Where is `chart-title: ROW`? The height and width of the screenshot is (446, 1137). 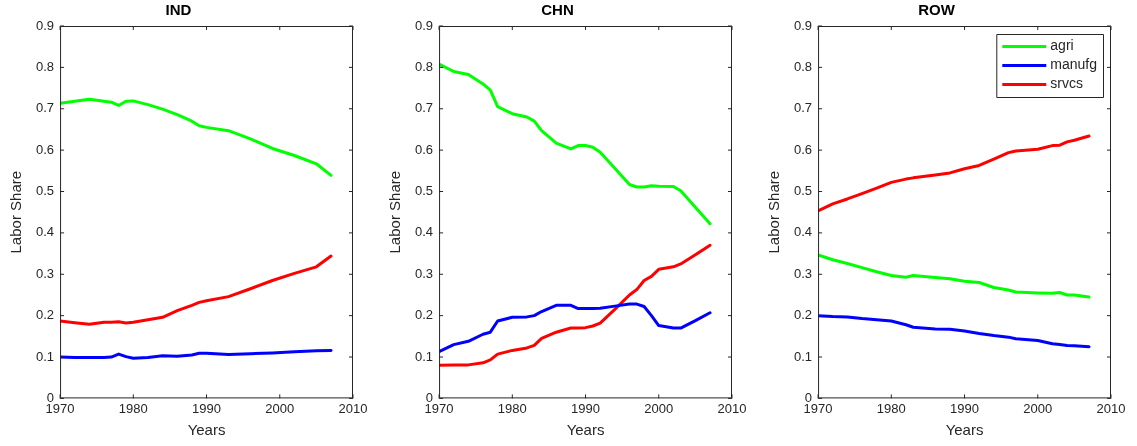 chart-title: ROW is located at coordinates (937, 10).